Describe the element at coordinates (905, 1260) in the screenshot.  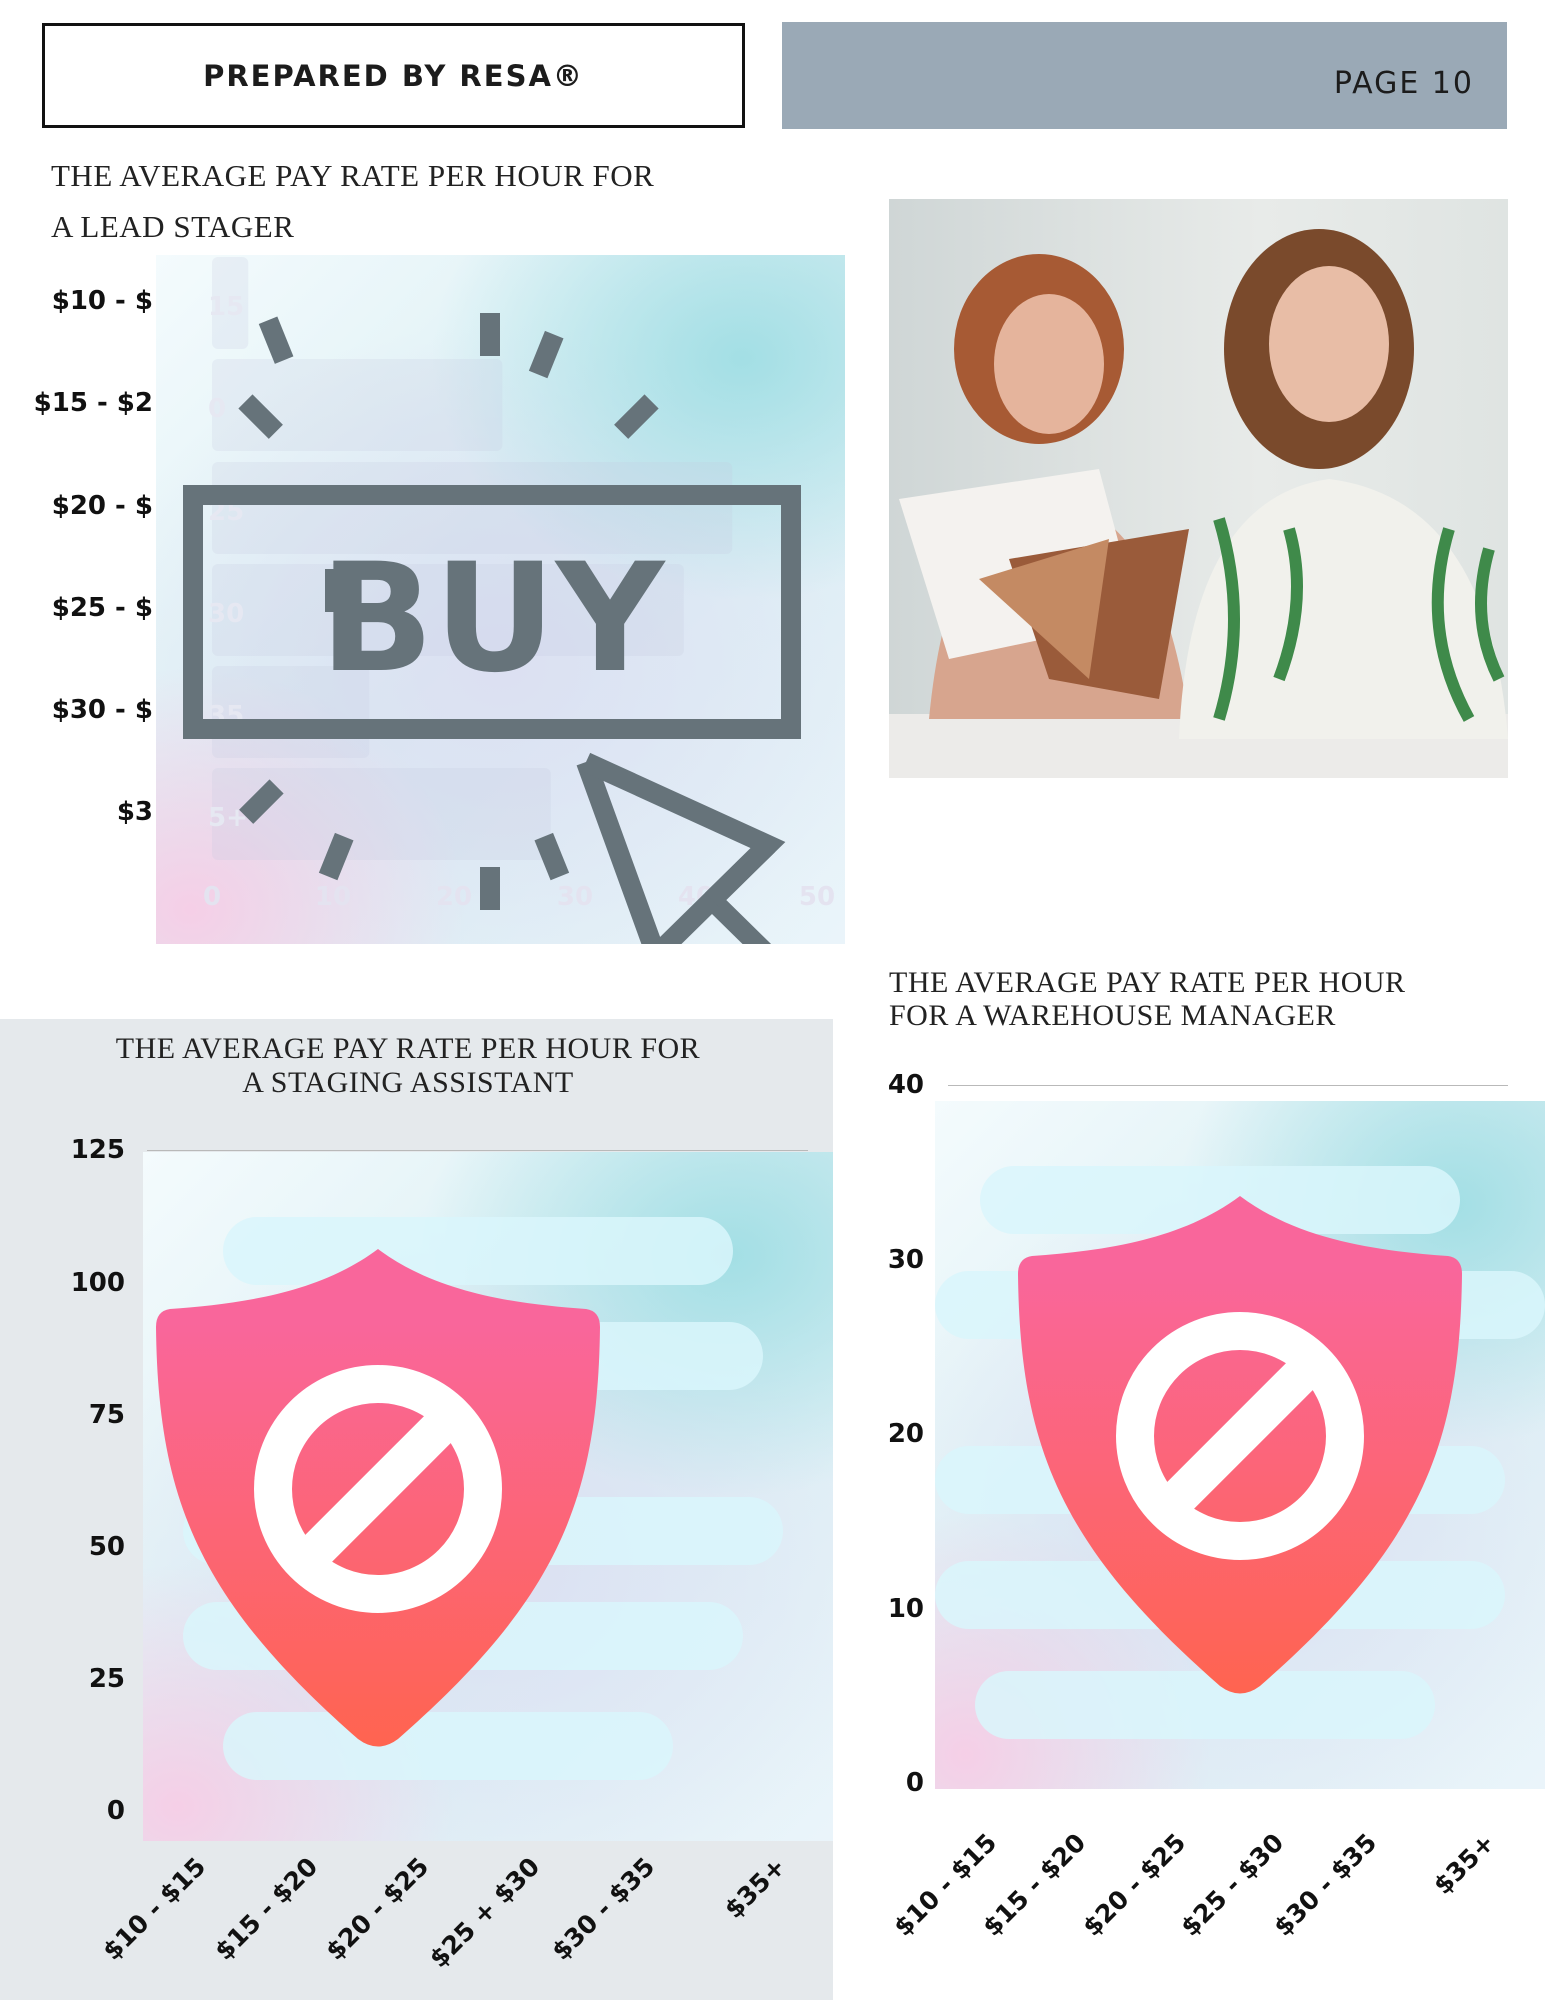
I see `y-tick-label: 30` at that location.